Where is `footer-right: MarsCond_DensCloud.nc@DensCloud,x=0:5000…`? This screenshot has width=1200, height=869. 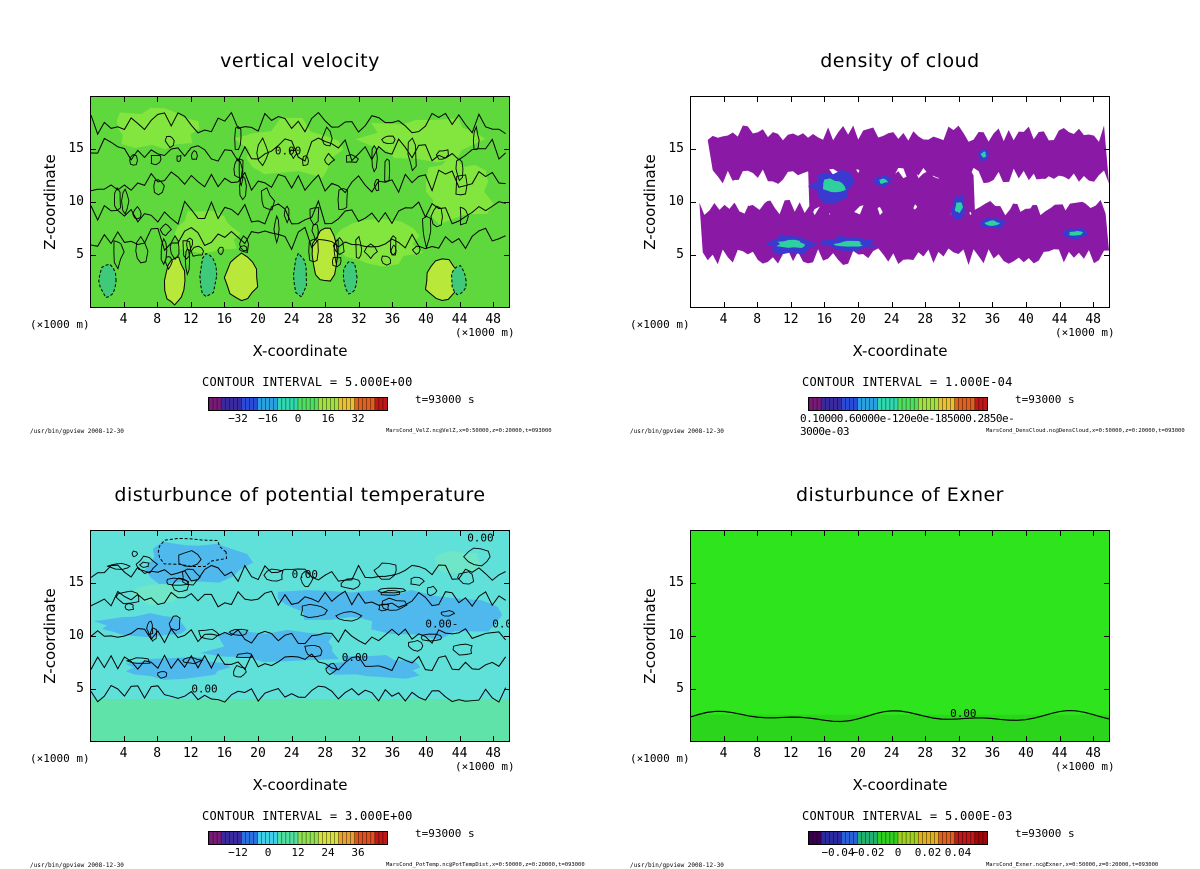 footer-right: MarsCond_DensCloud.nc@DensCloud,x=0:5000… is located at coordinates (1085, 431).